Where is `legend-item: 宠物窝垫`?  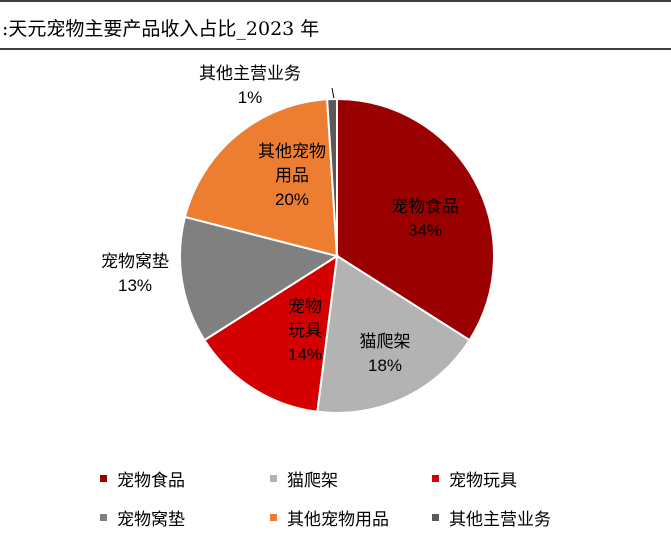 legend-item: 宠物窝垫 is located at coordinates (142, 517).